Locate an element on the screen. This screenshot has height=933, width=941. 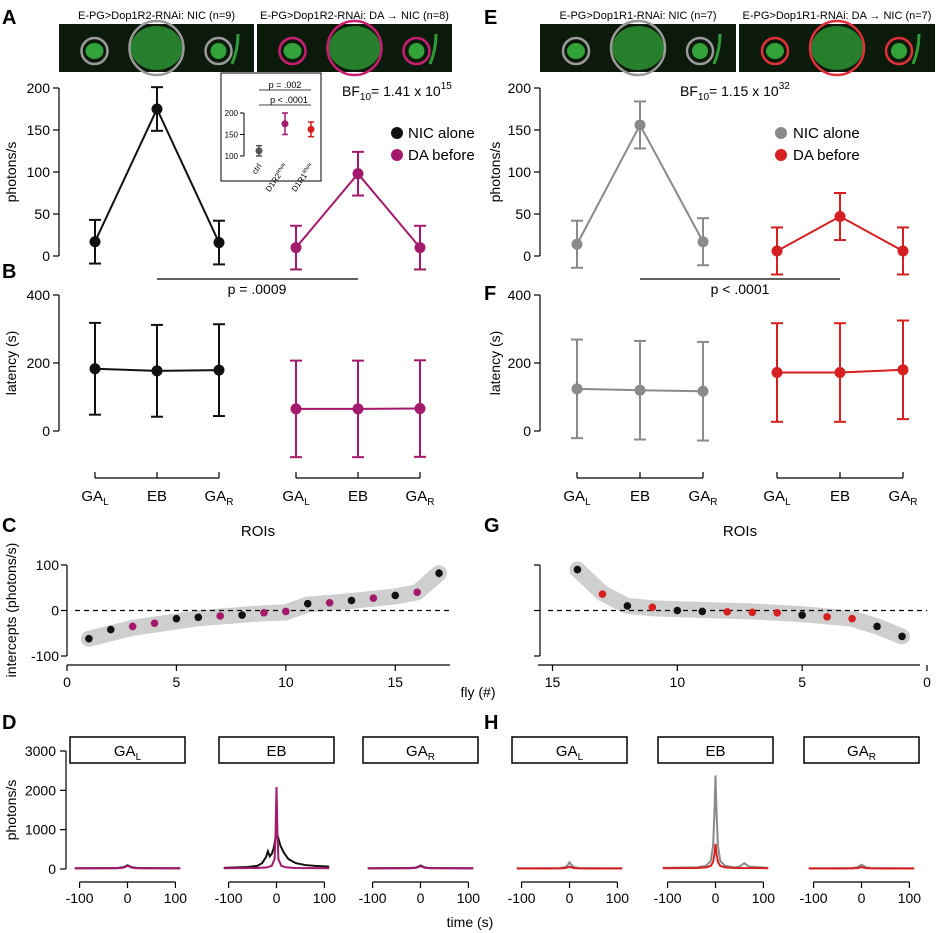
x-tick-label: 10 is located at coordinates (678, 682).